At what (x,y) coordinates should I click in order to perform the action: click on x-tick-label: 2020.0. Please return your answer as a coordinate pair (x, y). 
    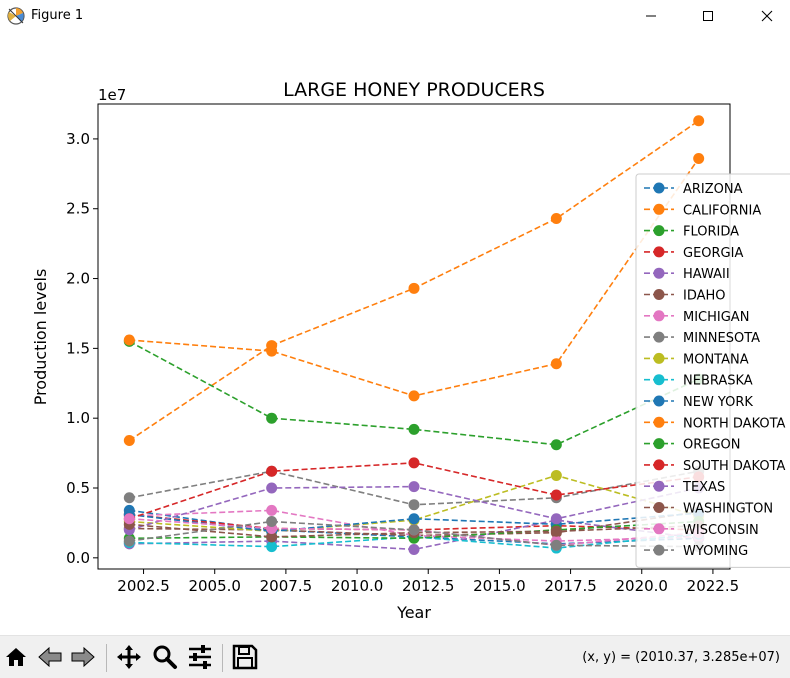
    Looking at the image, I should click on (641, 586).